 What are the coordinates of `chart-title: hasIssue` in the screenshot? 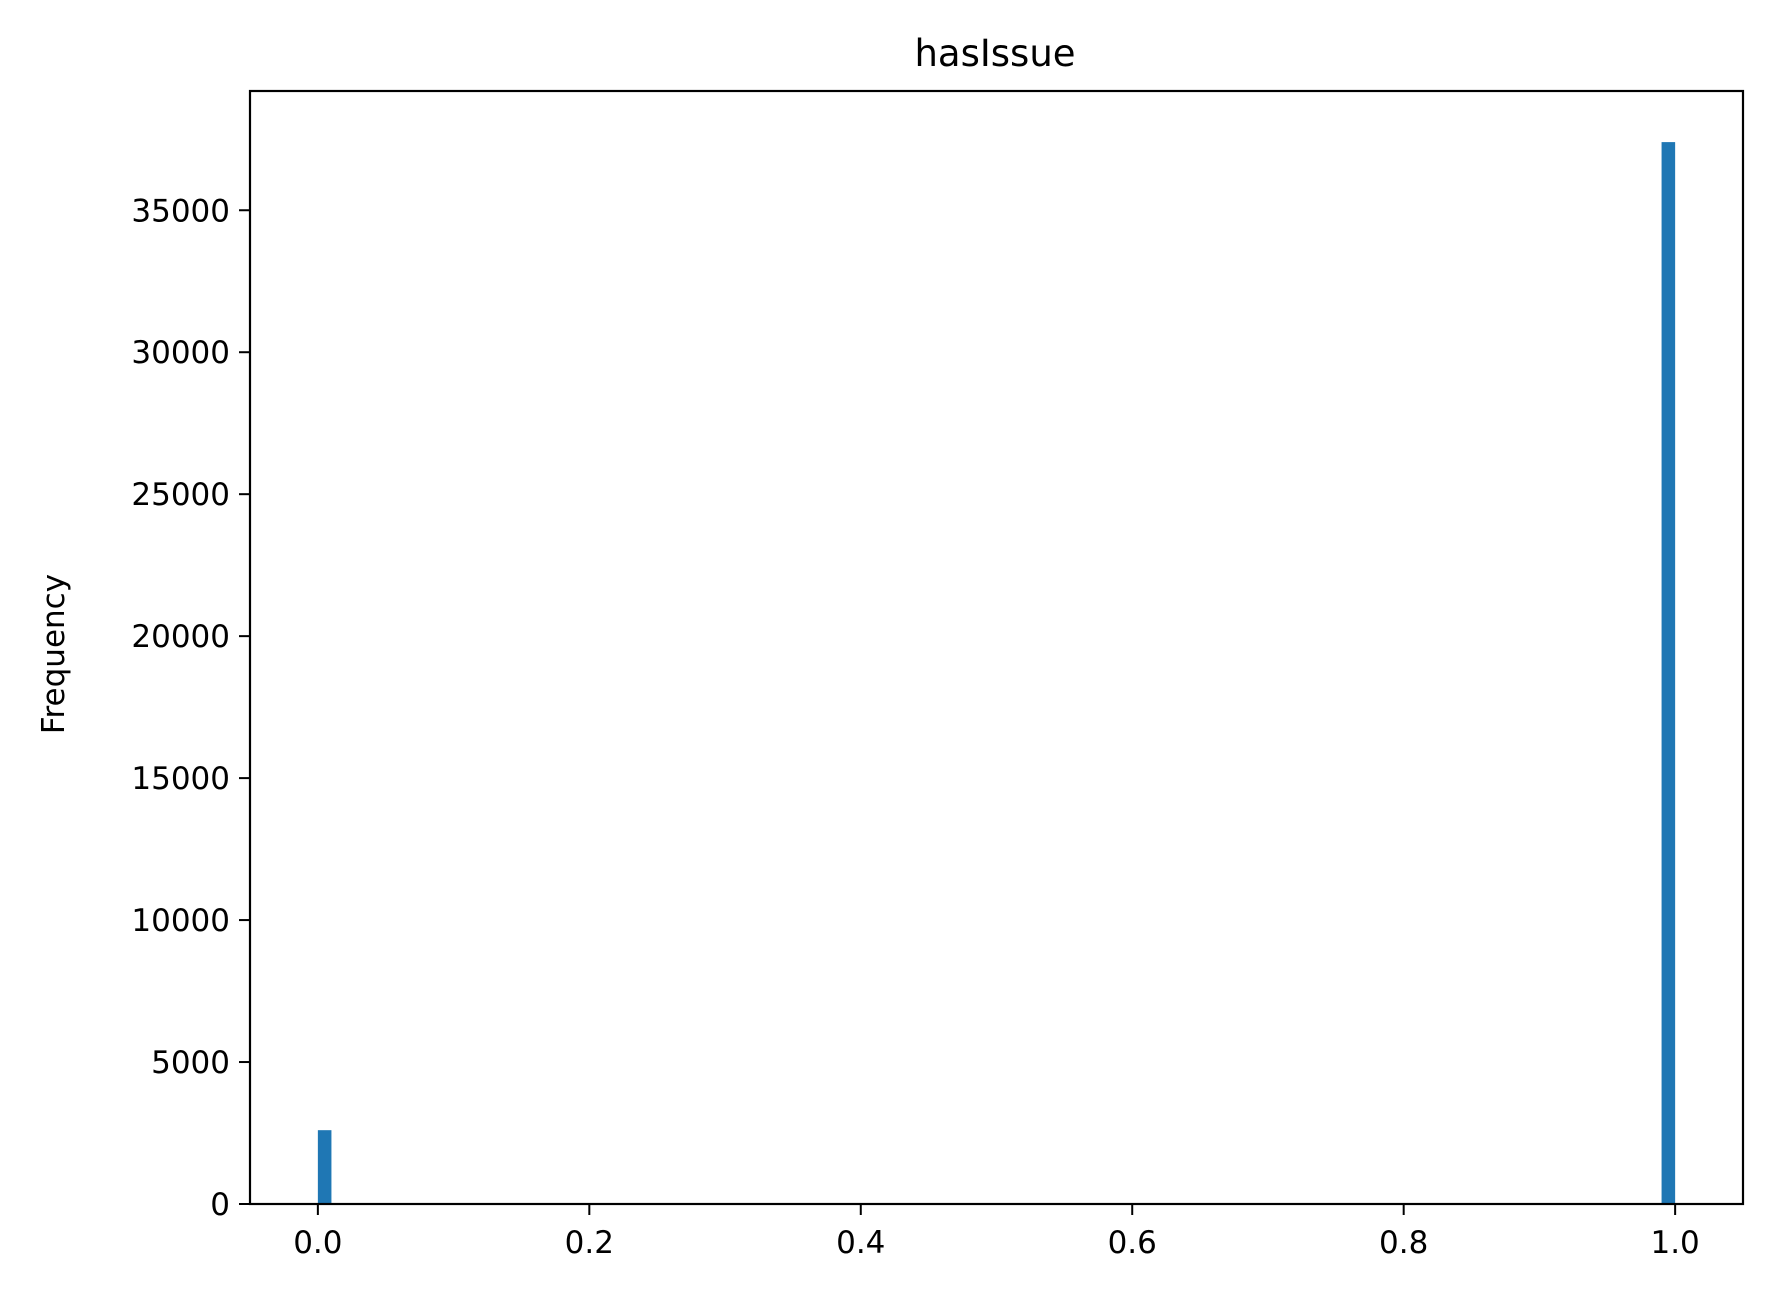 It's located at (994, 53).